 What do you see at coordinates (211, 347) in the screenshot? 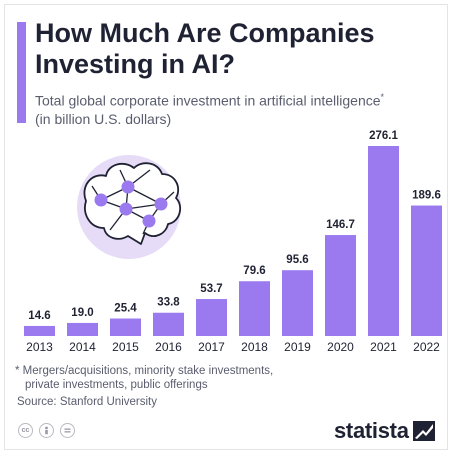
I see `category-label-2017: 2017` at bounding box center [211, 347].